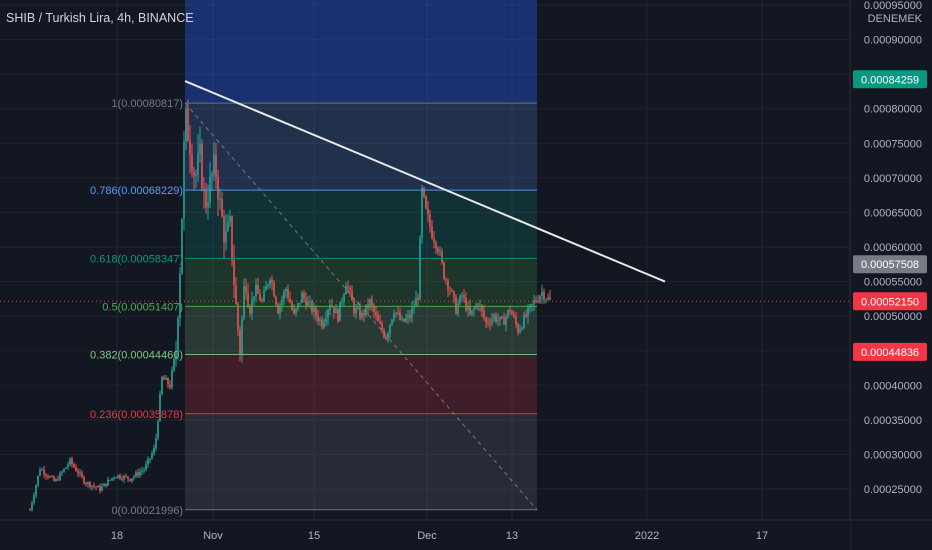 This screenshot has width=932, height=550. Describe the element at coordinates (361, 52) in the screenshot. I see `fib-extension-zone` at that location.